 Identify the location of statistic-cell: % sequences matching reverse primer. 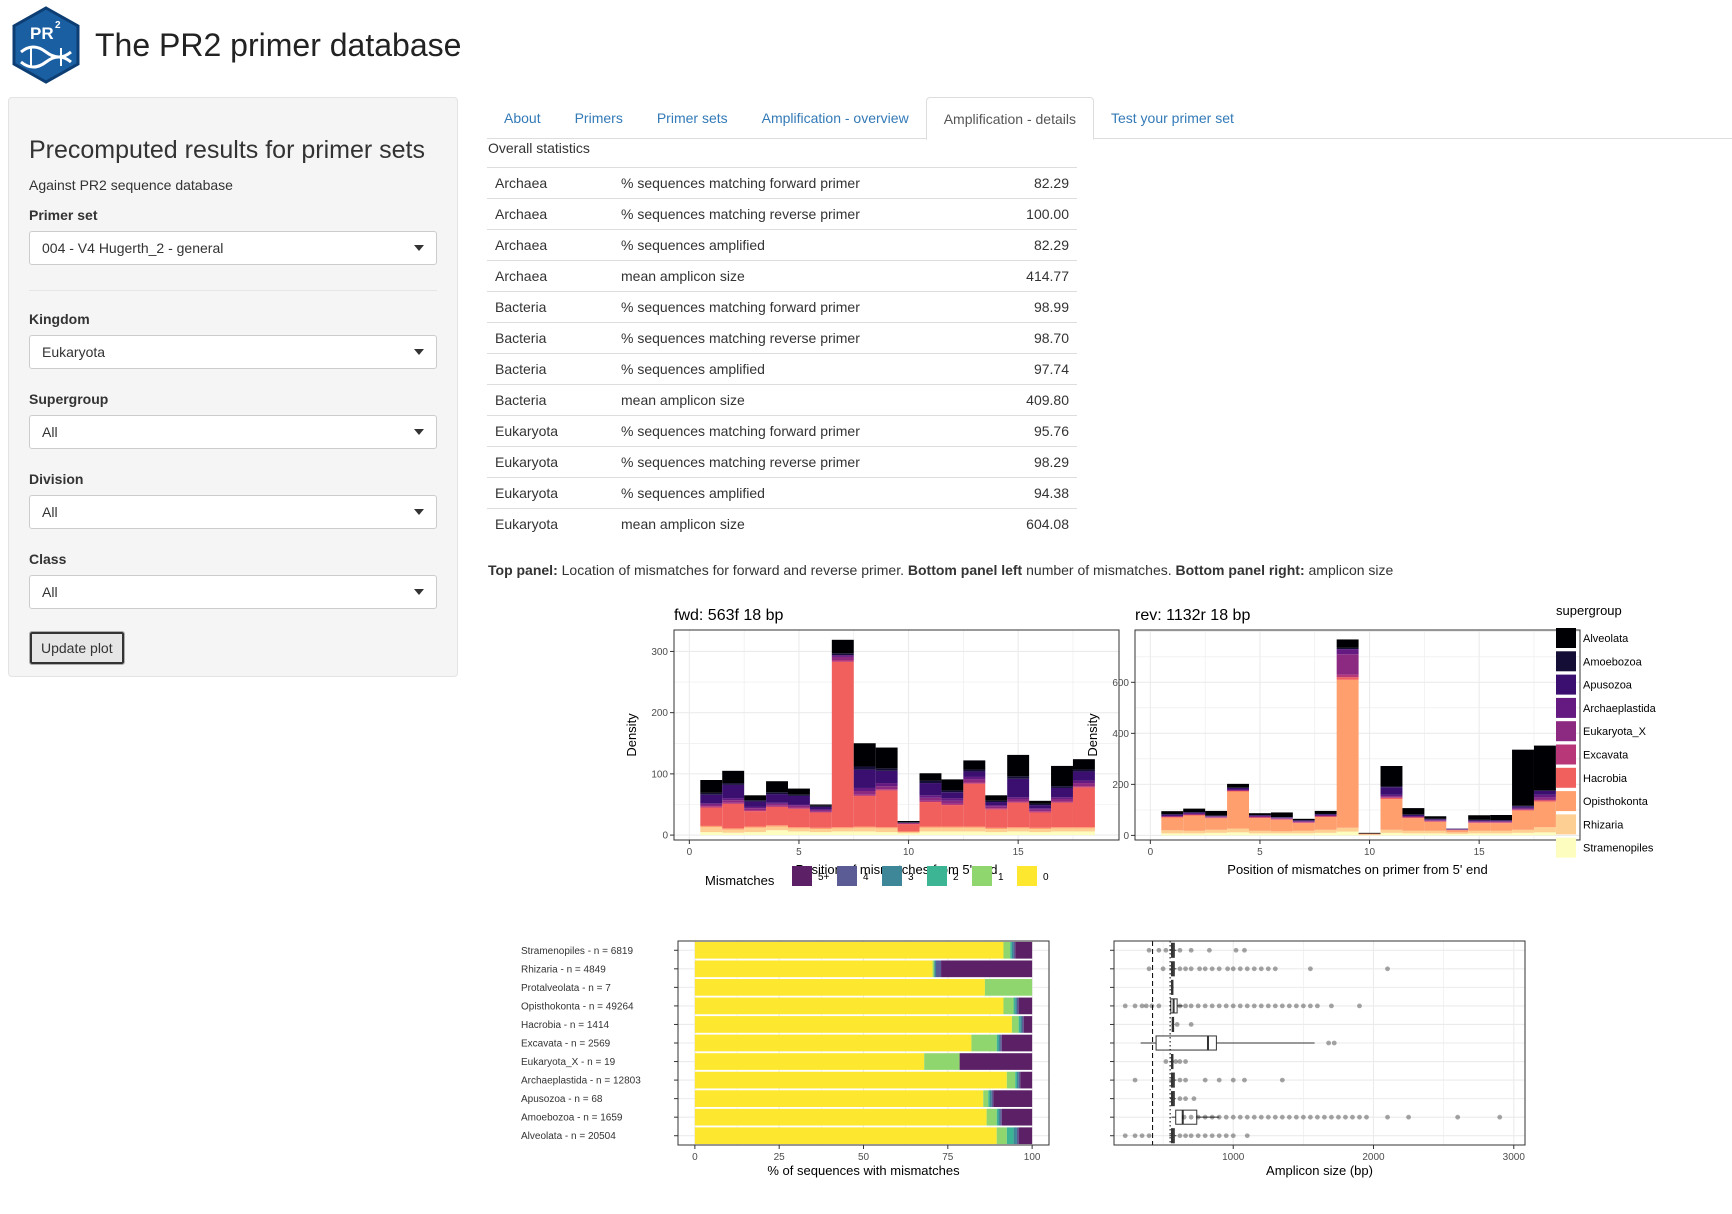
(801, 214).